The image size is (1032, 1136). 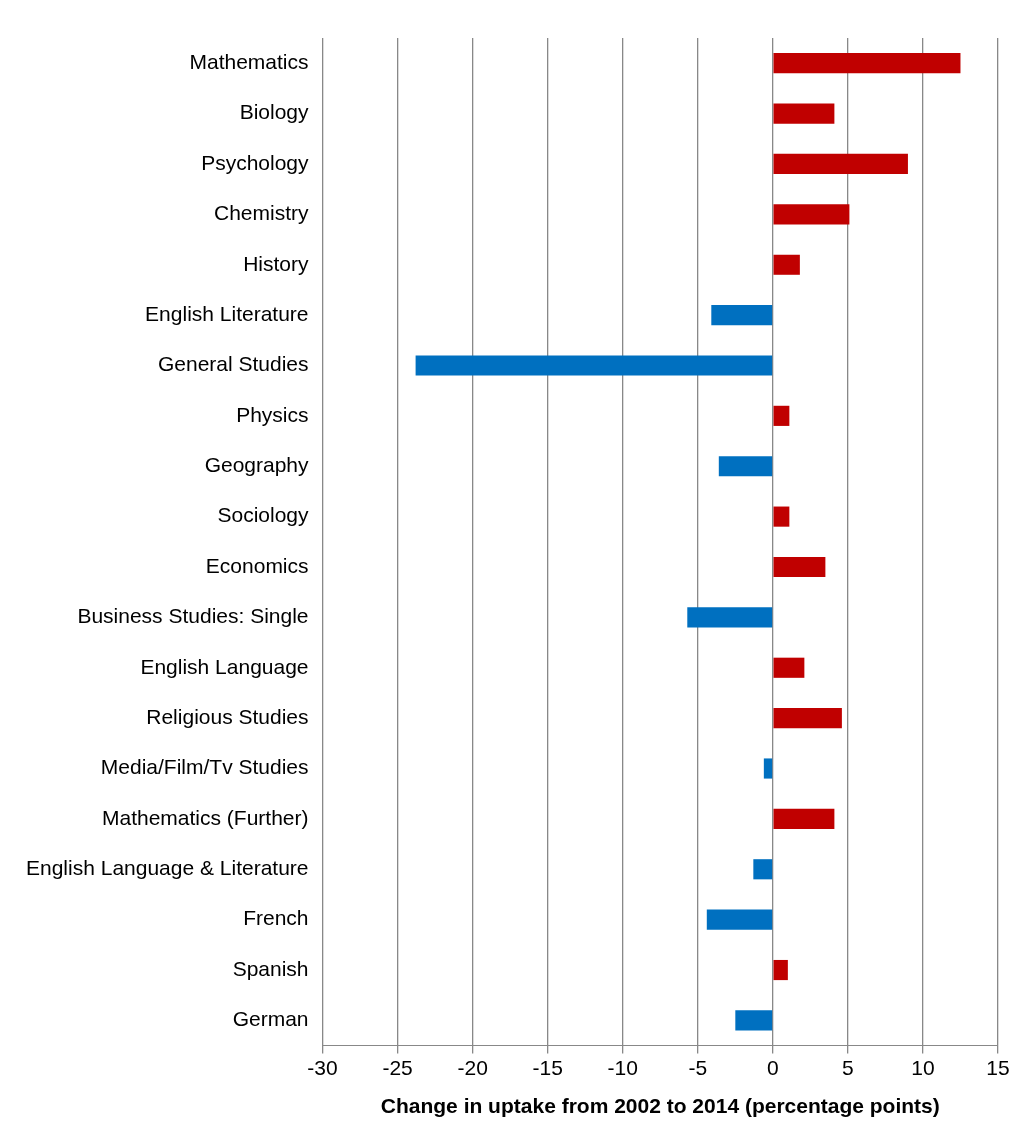 I want to click on y-tick-label: History, so click(x=276, y=263).